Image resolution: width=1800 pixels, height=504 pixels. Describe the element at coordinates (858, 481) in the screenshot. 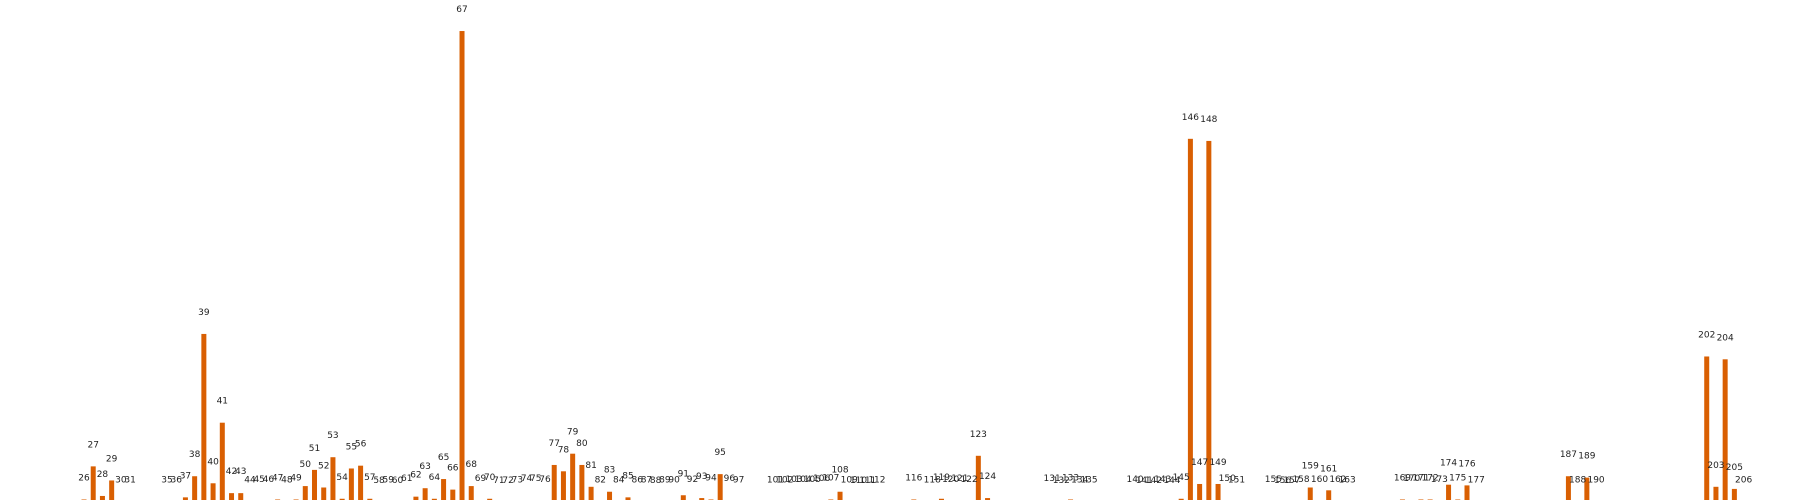

I see `bar-label-110: 110` at that location.